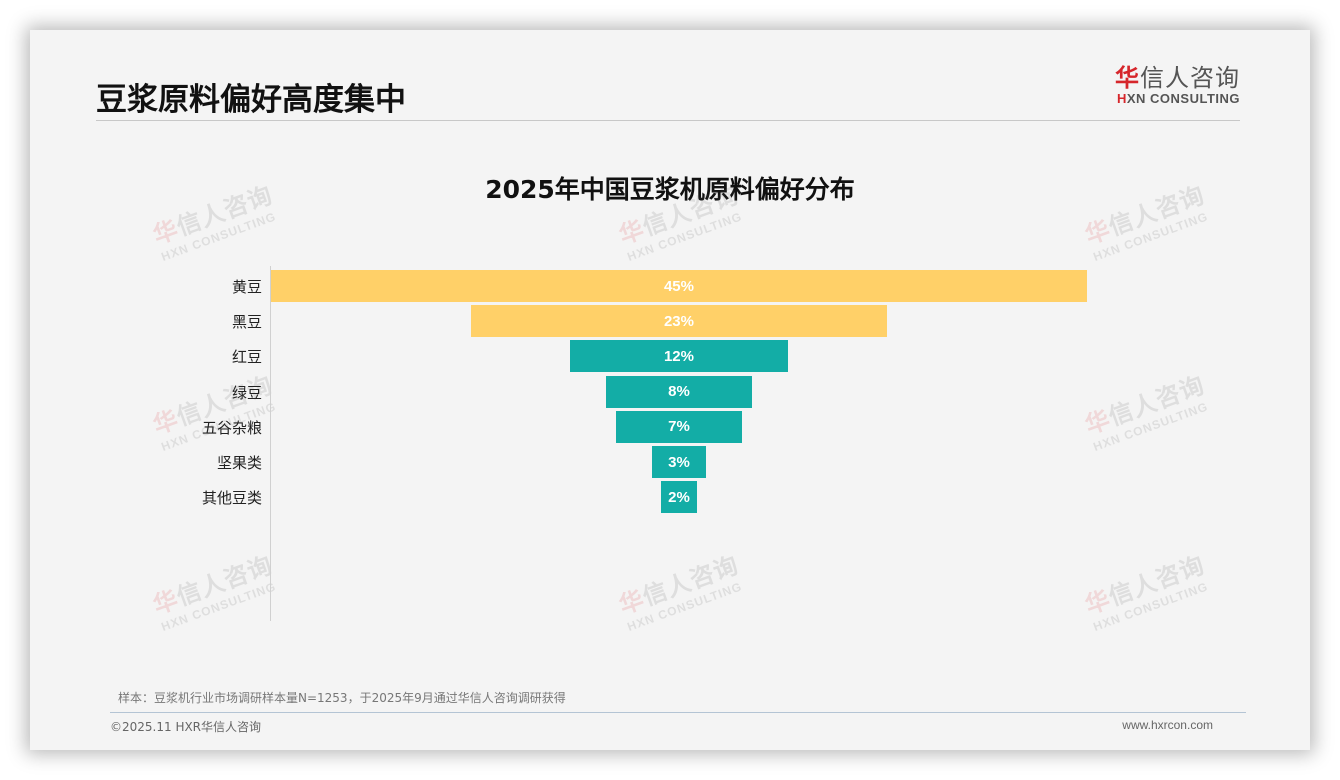  I want to click on category-label: 坚果类, so click(239, 463).